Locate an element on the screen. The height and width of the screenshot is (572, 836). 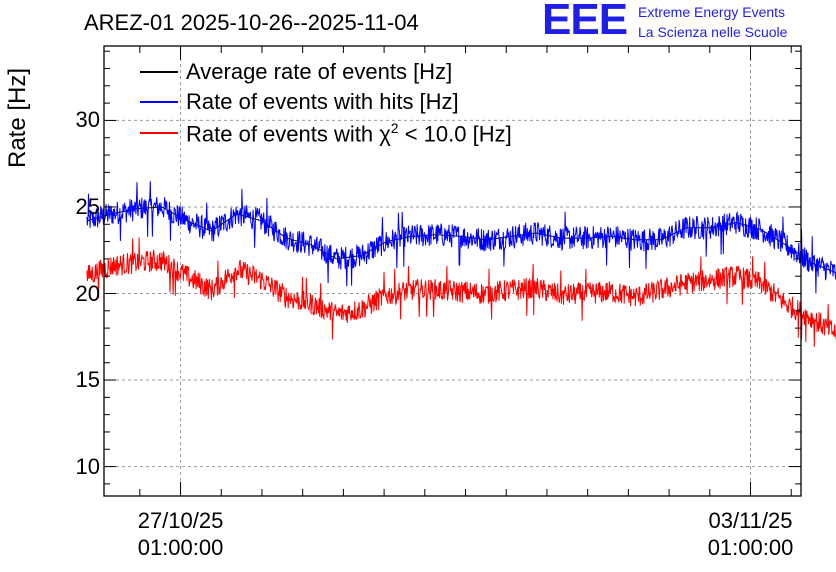
legend-label-average: Average rate of events [Hz] is located at coordinates (319, 71).